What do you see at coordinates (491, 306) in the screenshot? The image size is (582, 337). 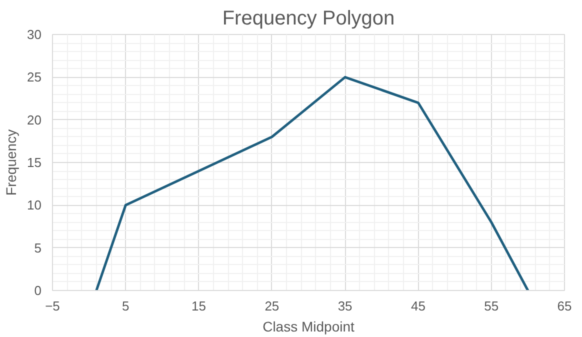 I see `x-tick-label: 55` at bounding box center [491, 306].